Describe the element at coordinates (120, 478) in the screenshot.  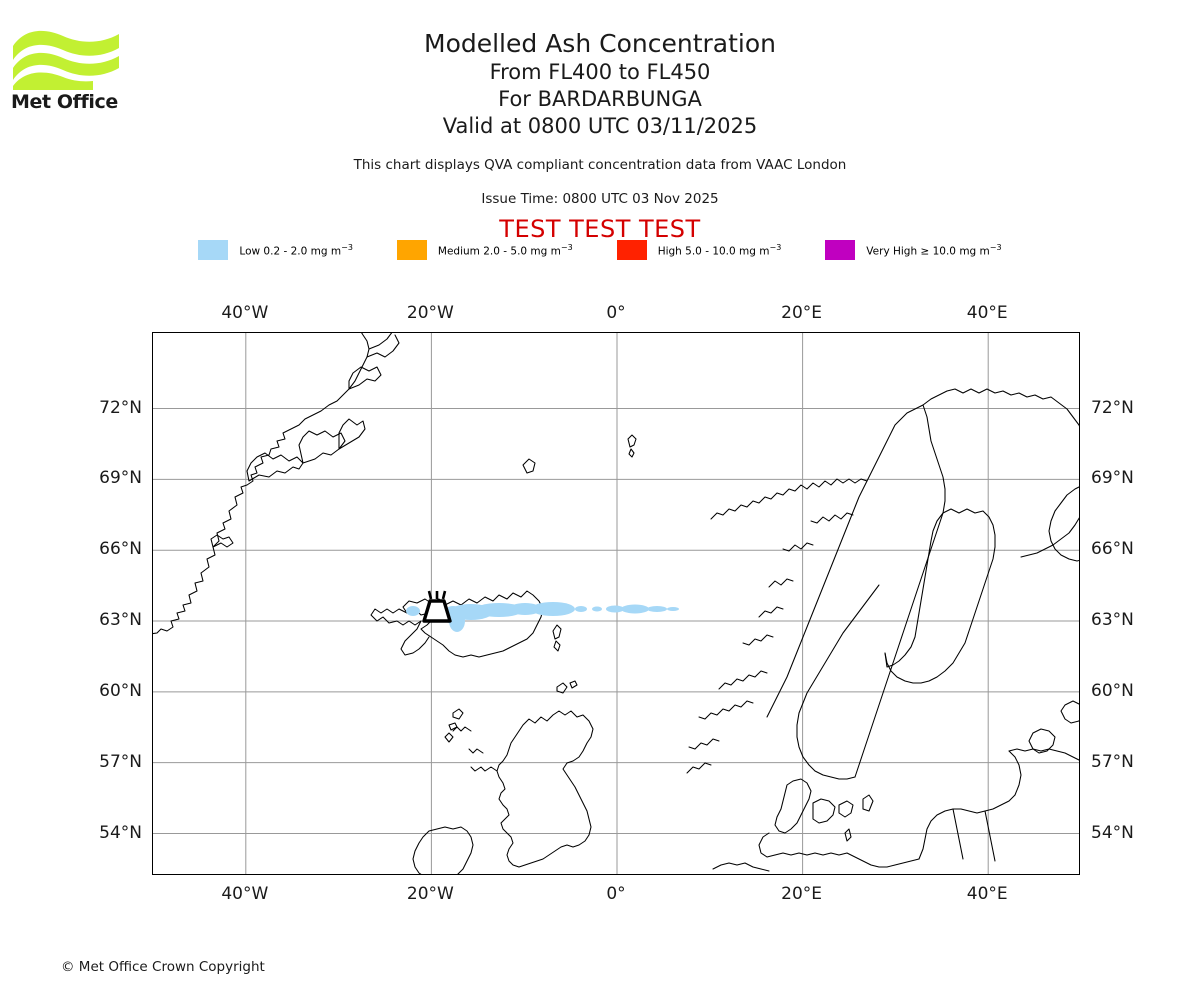
I see `lat-tick-left: 69°N` at that location.